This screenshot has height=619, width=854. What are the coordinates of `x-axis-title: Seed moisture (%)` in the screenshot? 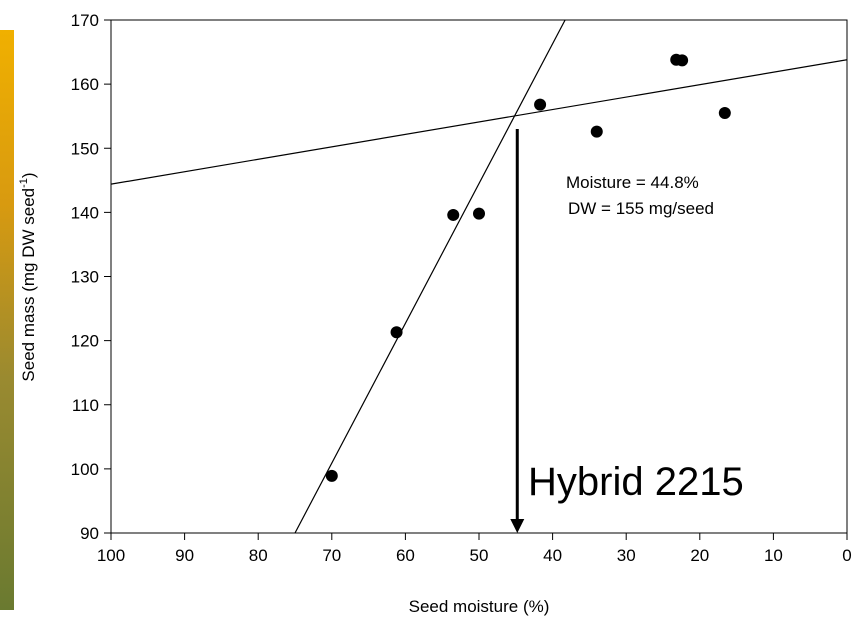 It's located at (479, 606).